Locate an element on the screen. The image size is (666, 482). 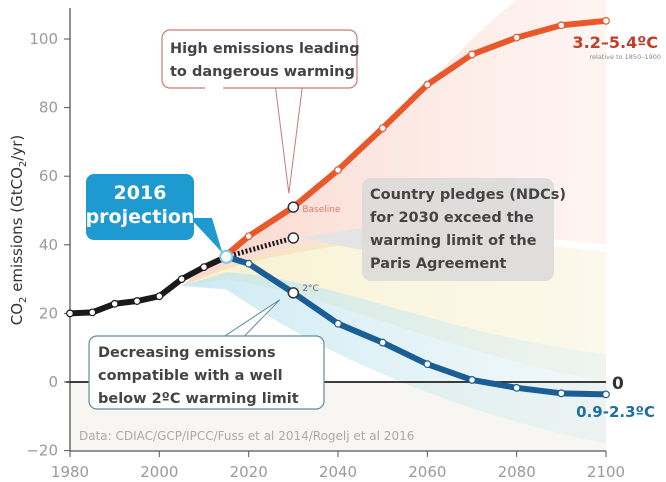
y-axis-label-part: /yr) is located at coordinates (17, 148).